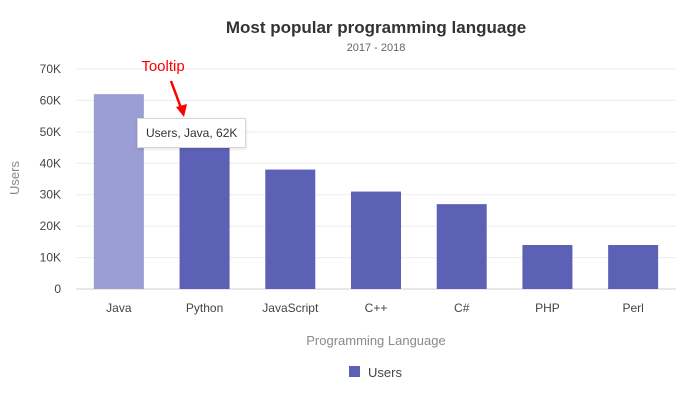 The image size is (700, 400). What do you see at coordinates (204, 308) in the screenshot?
I see `x-tick-label: Python` at bounding box center [204, 308].